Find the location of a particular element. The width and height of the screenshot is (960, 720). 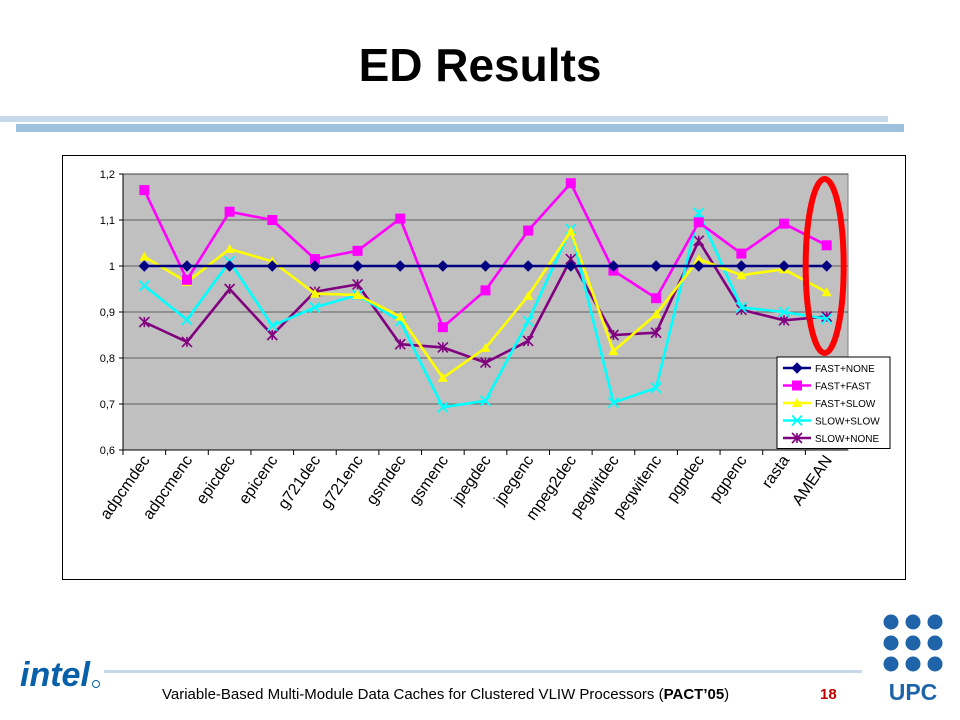

legend-label-fast-fast: FAST+FAST is located at coordinates (843, 387).